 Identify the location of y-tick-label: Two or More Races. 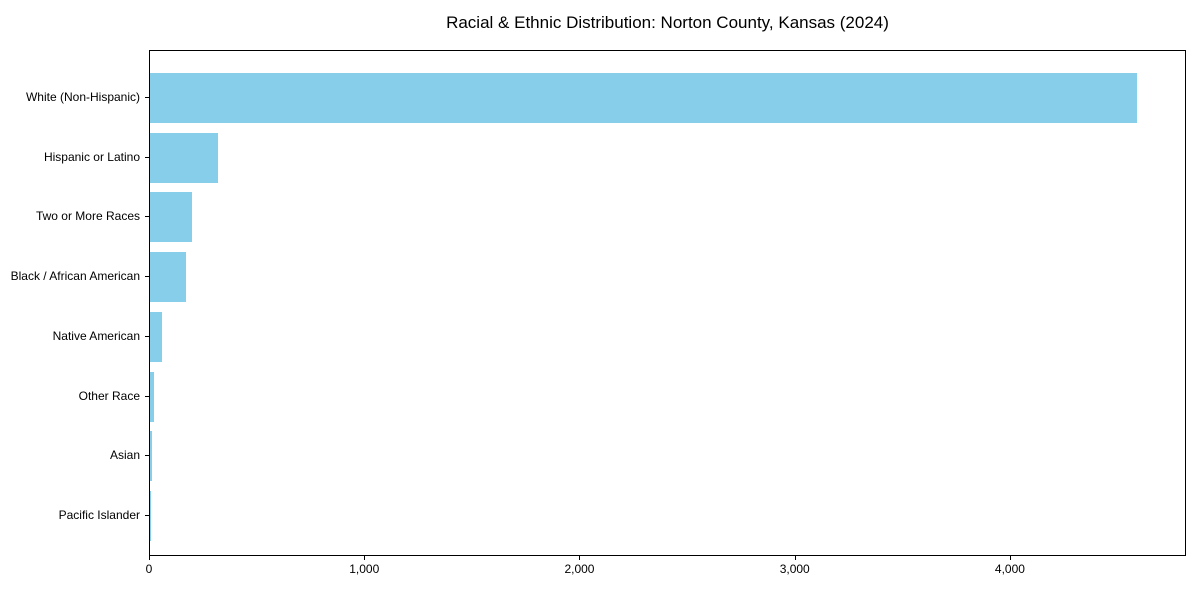
(87, 216).